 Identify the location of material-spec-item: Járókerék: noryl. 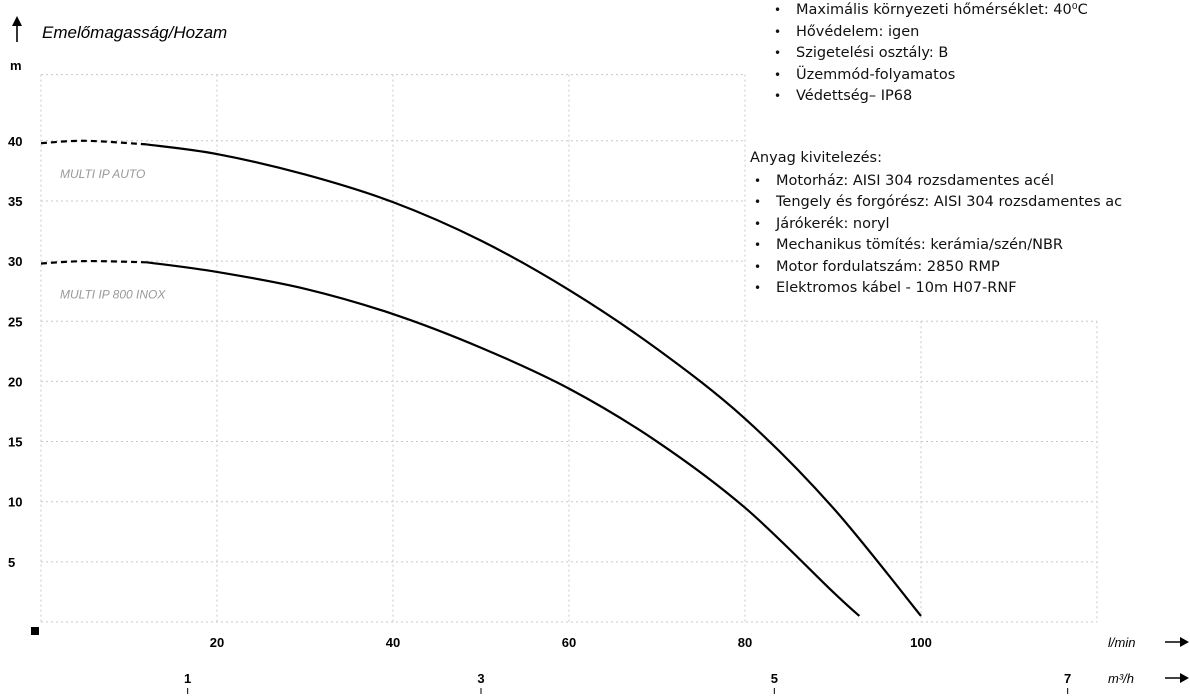
(936, 225).